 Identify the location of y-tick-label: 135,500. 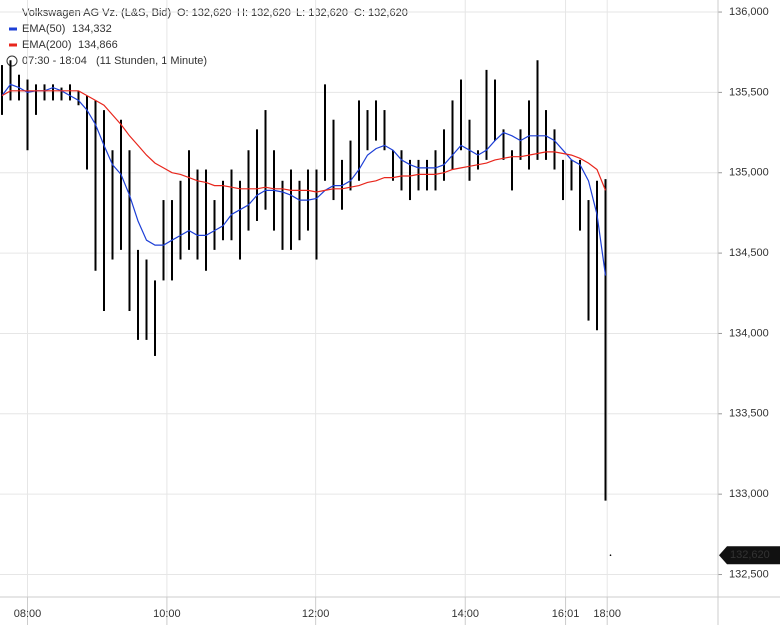
(749, 92).